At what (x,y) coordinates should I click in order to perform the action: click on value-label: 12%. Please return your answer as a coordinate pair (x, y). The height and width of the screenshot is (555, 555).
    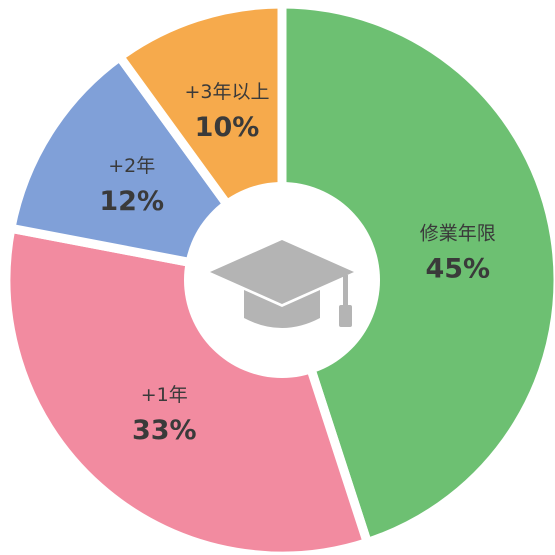
    Looking at the image, I should click on (131, 201).